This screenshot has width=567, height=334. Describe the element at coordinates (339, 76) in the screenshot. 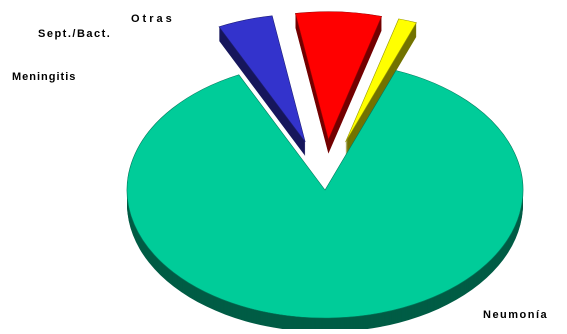

I see `pie-slice-sept-bact` at that location.